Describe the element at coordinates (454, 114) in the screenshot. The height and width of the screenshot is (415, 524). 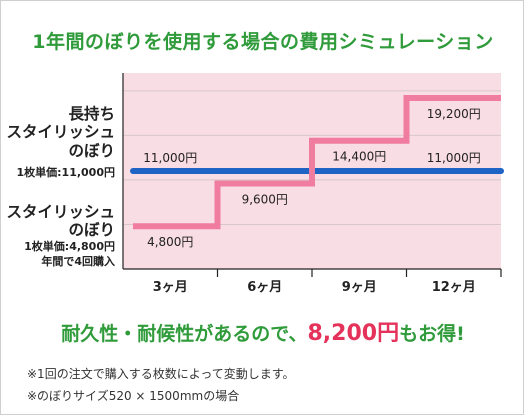
I see `standard-value-label-3: 19,200円` at that location.